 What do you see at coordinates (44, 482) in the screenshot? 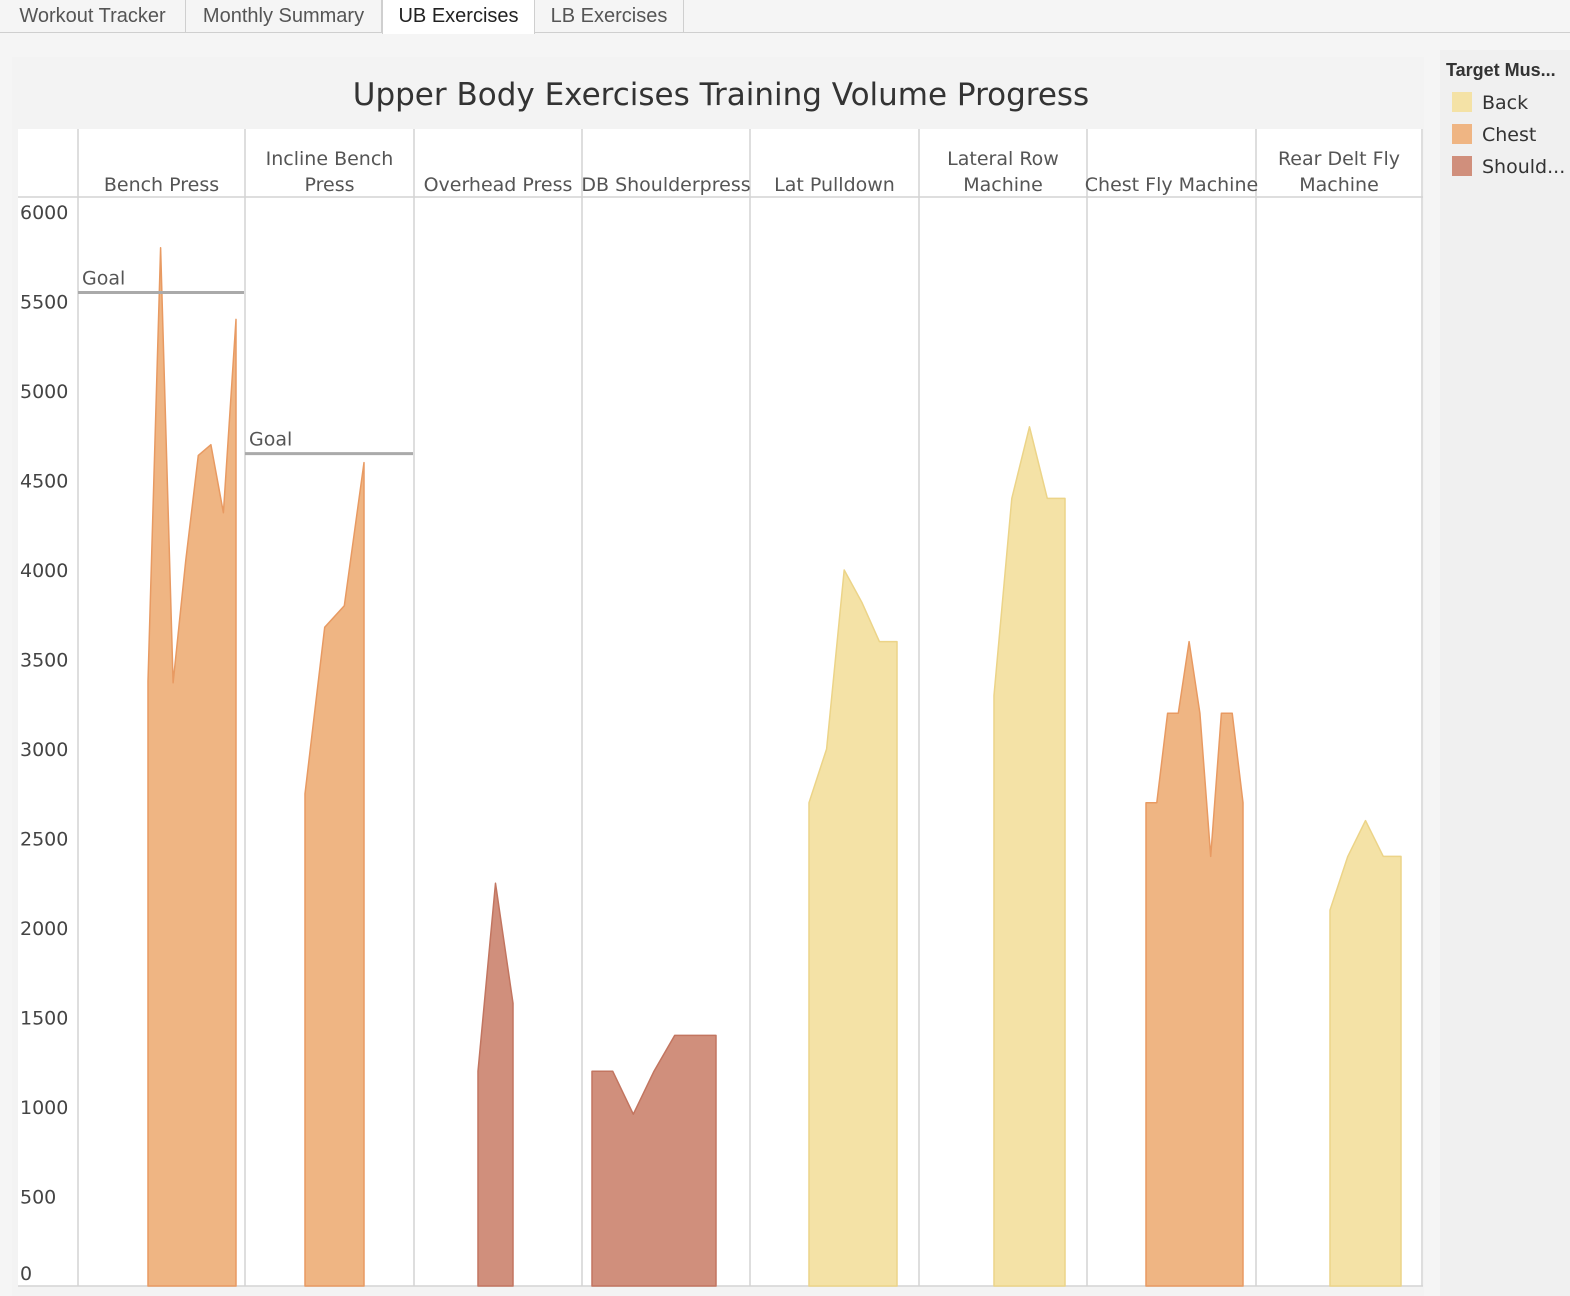
I see `y-tick-label: 4500` at bounding box center [44, 482].